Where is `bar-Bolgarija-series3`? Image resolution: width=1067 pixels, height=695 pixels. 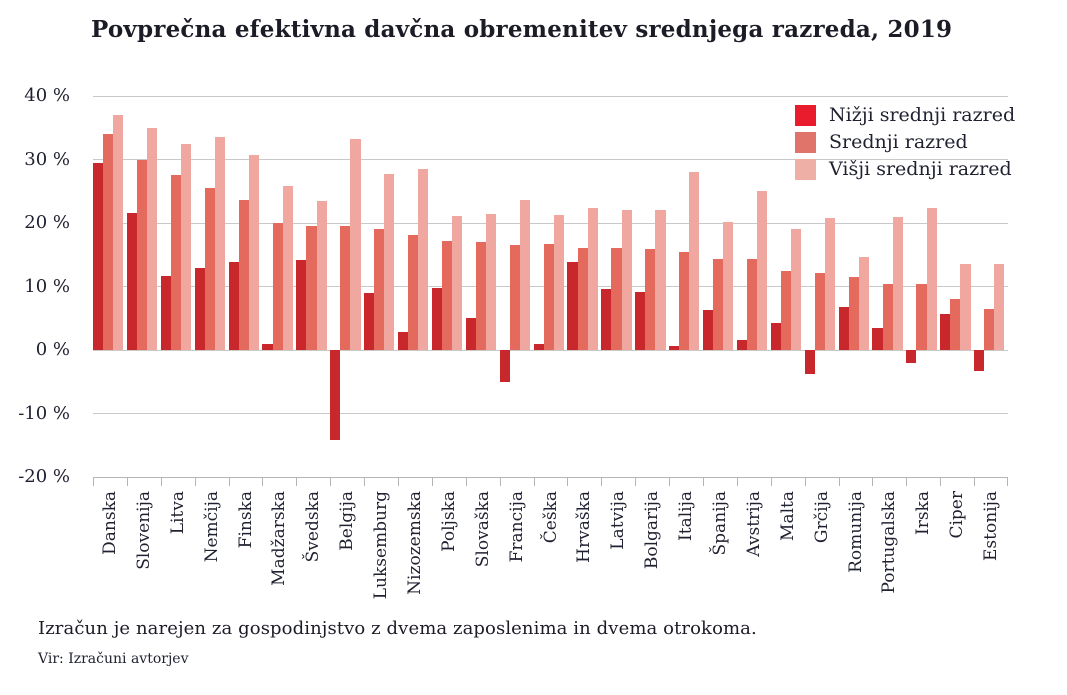
bar-Bolgarija-series3 is located at coordinates (660, 280).